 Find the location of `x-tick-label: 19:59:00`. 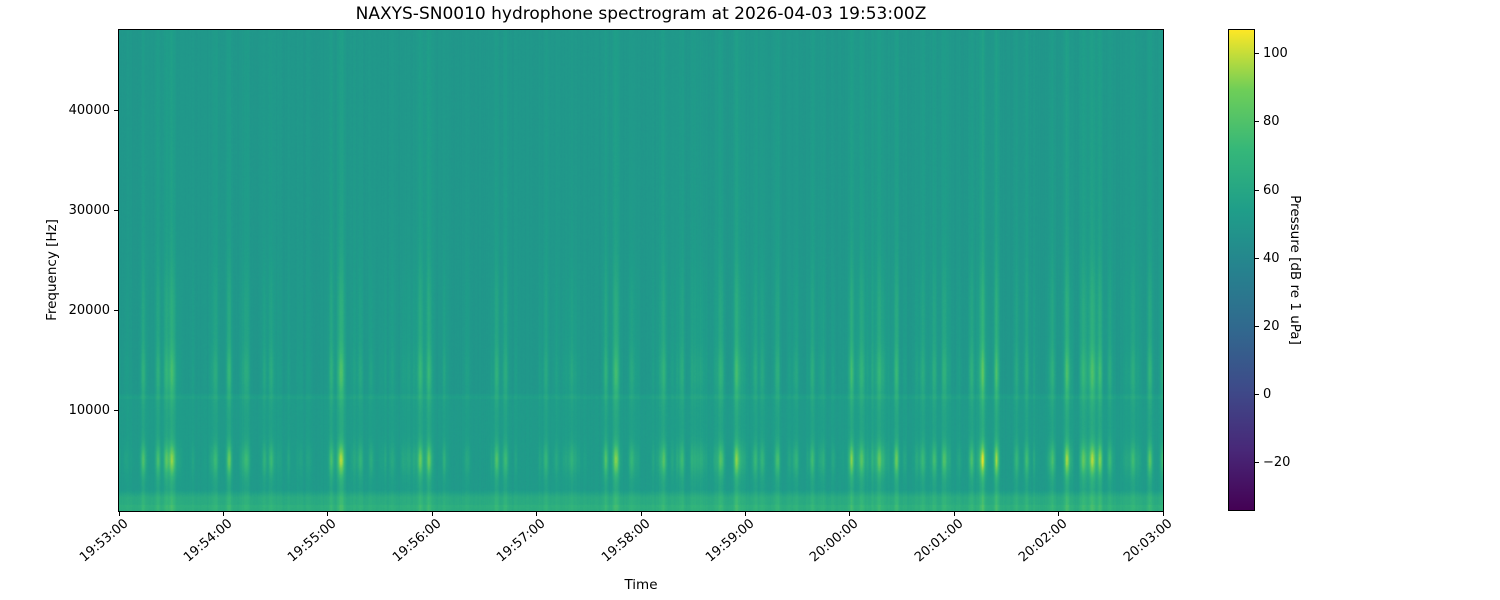

x-tick-label: 19:59:00 is located at coordinates (730, 541).